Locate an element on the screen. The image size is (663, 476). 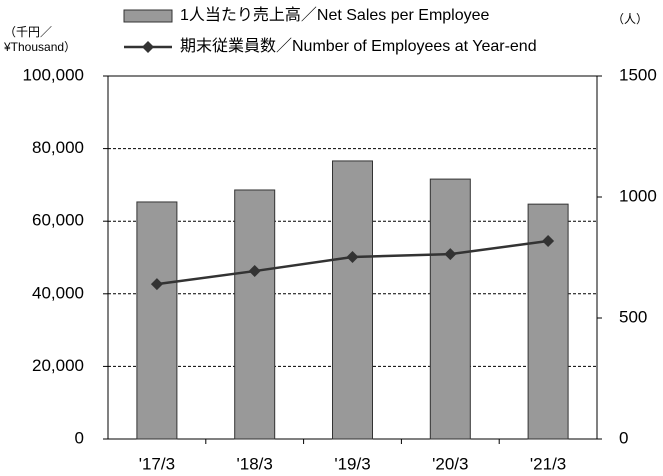
x-tick-label: '17/3 is located at coordinates (157, 463).